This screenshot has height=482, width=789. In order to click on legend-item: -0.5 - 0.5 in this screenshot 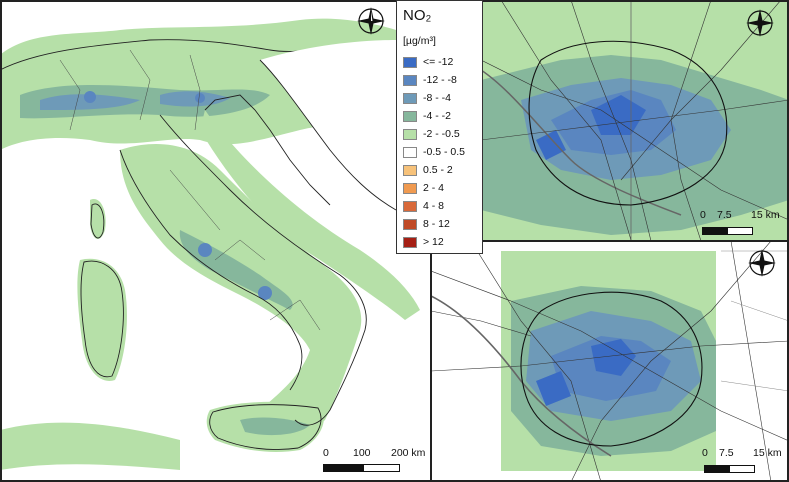, I will do `click(443, 152)`.